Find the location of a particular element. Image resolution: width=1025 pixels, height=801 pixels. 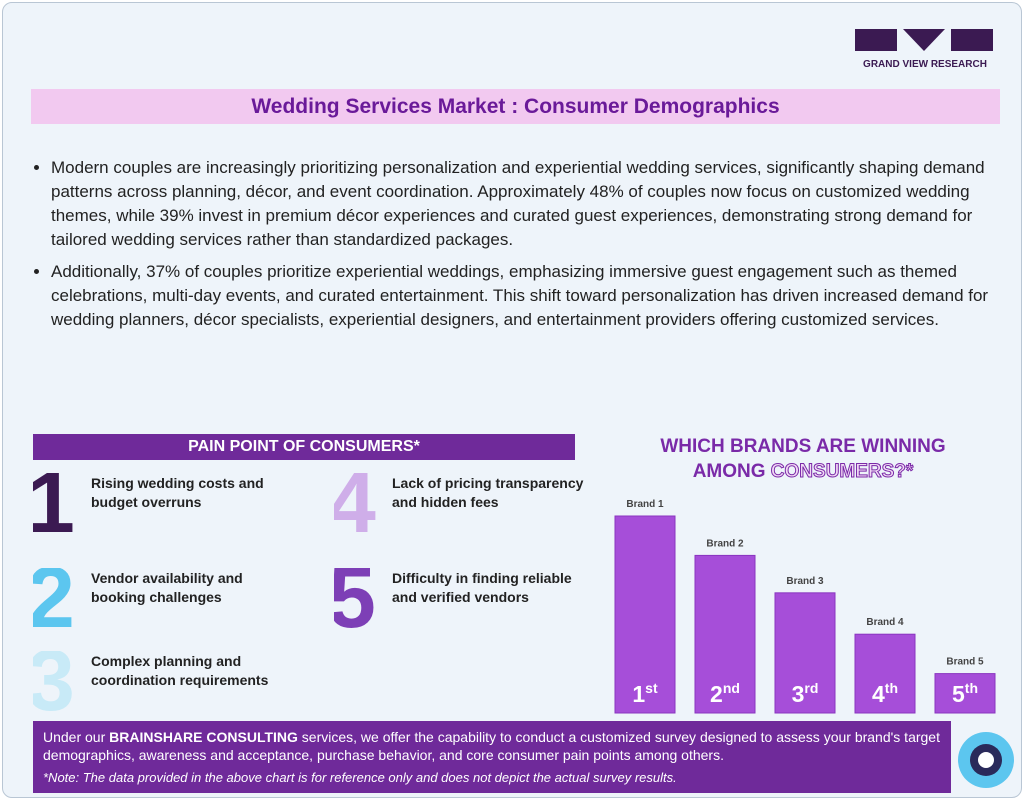

pain-text: Rising wedding costs and budget overruns is located at coordinates (177, 492).